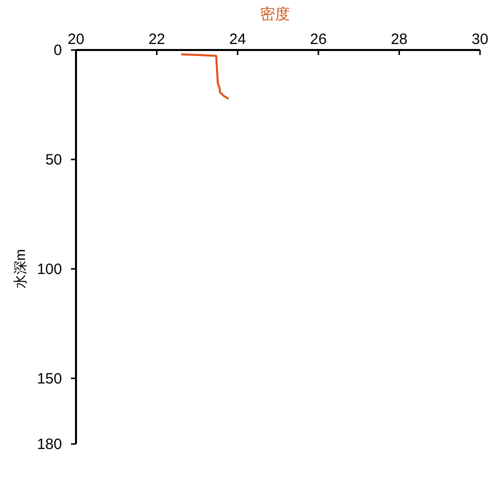  I want to click on y-tick-label: 180, so click(49, 444).